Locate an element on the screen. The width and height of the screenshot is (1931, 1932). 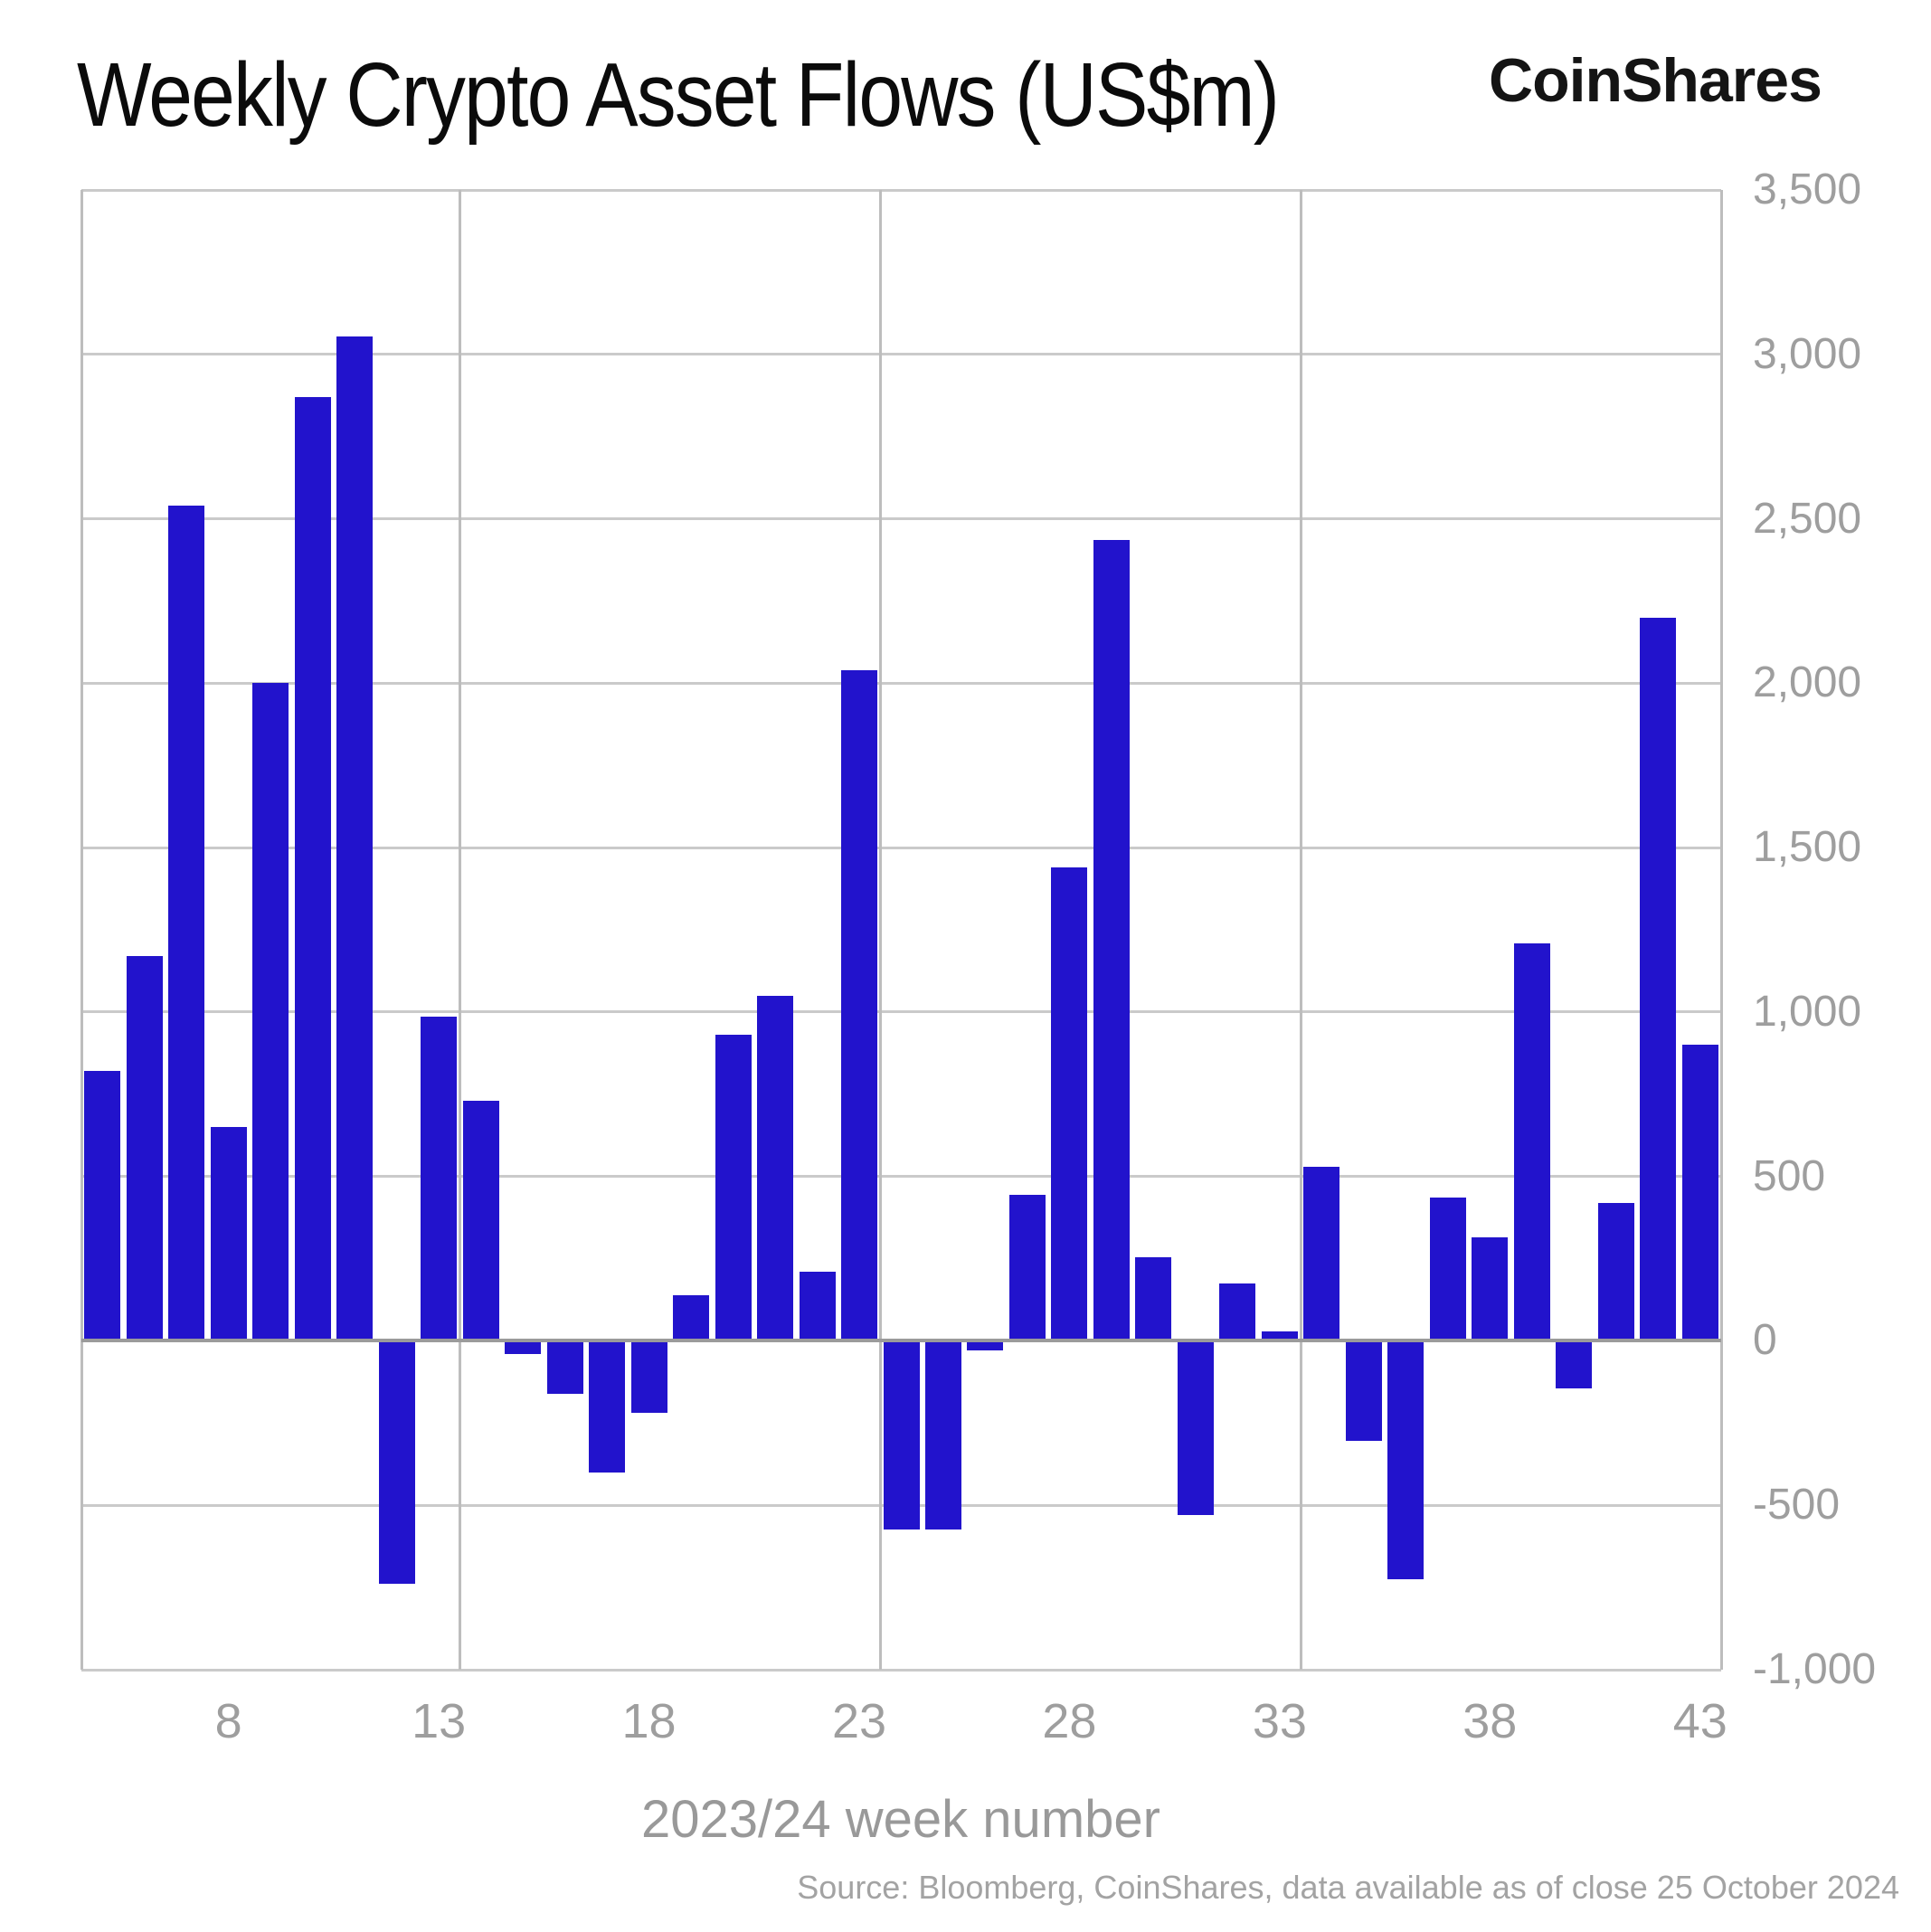
x-axis-title: 2023/24 week number is located at coordinates (900, 1820).